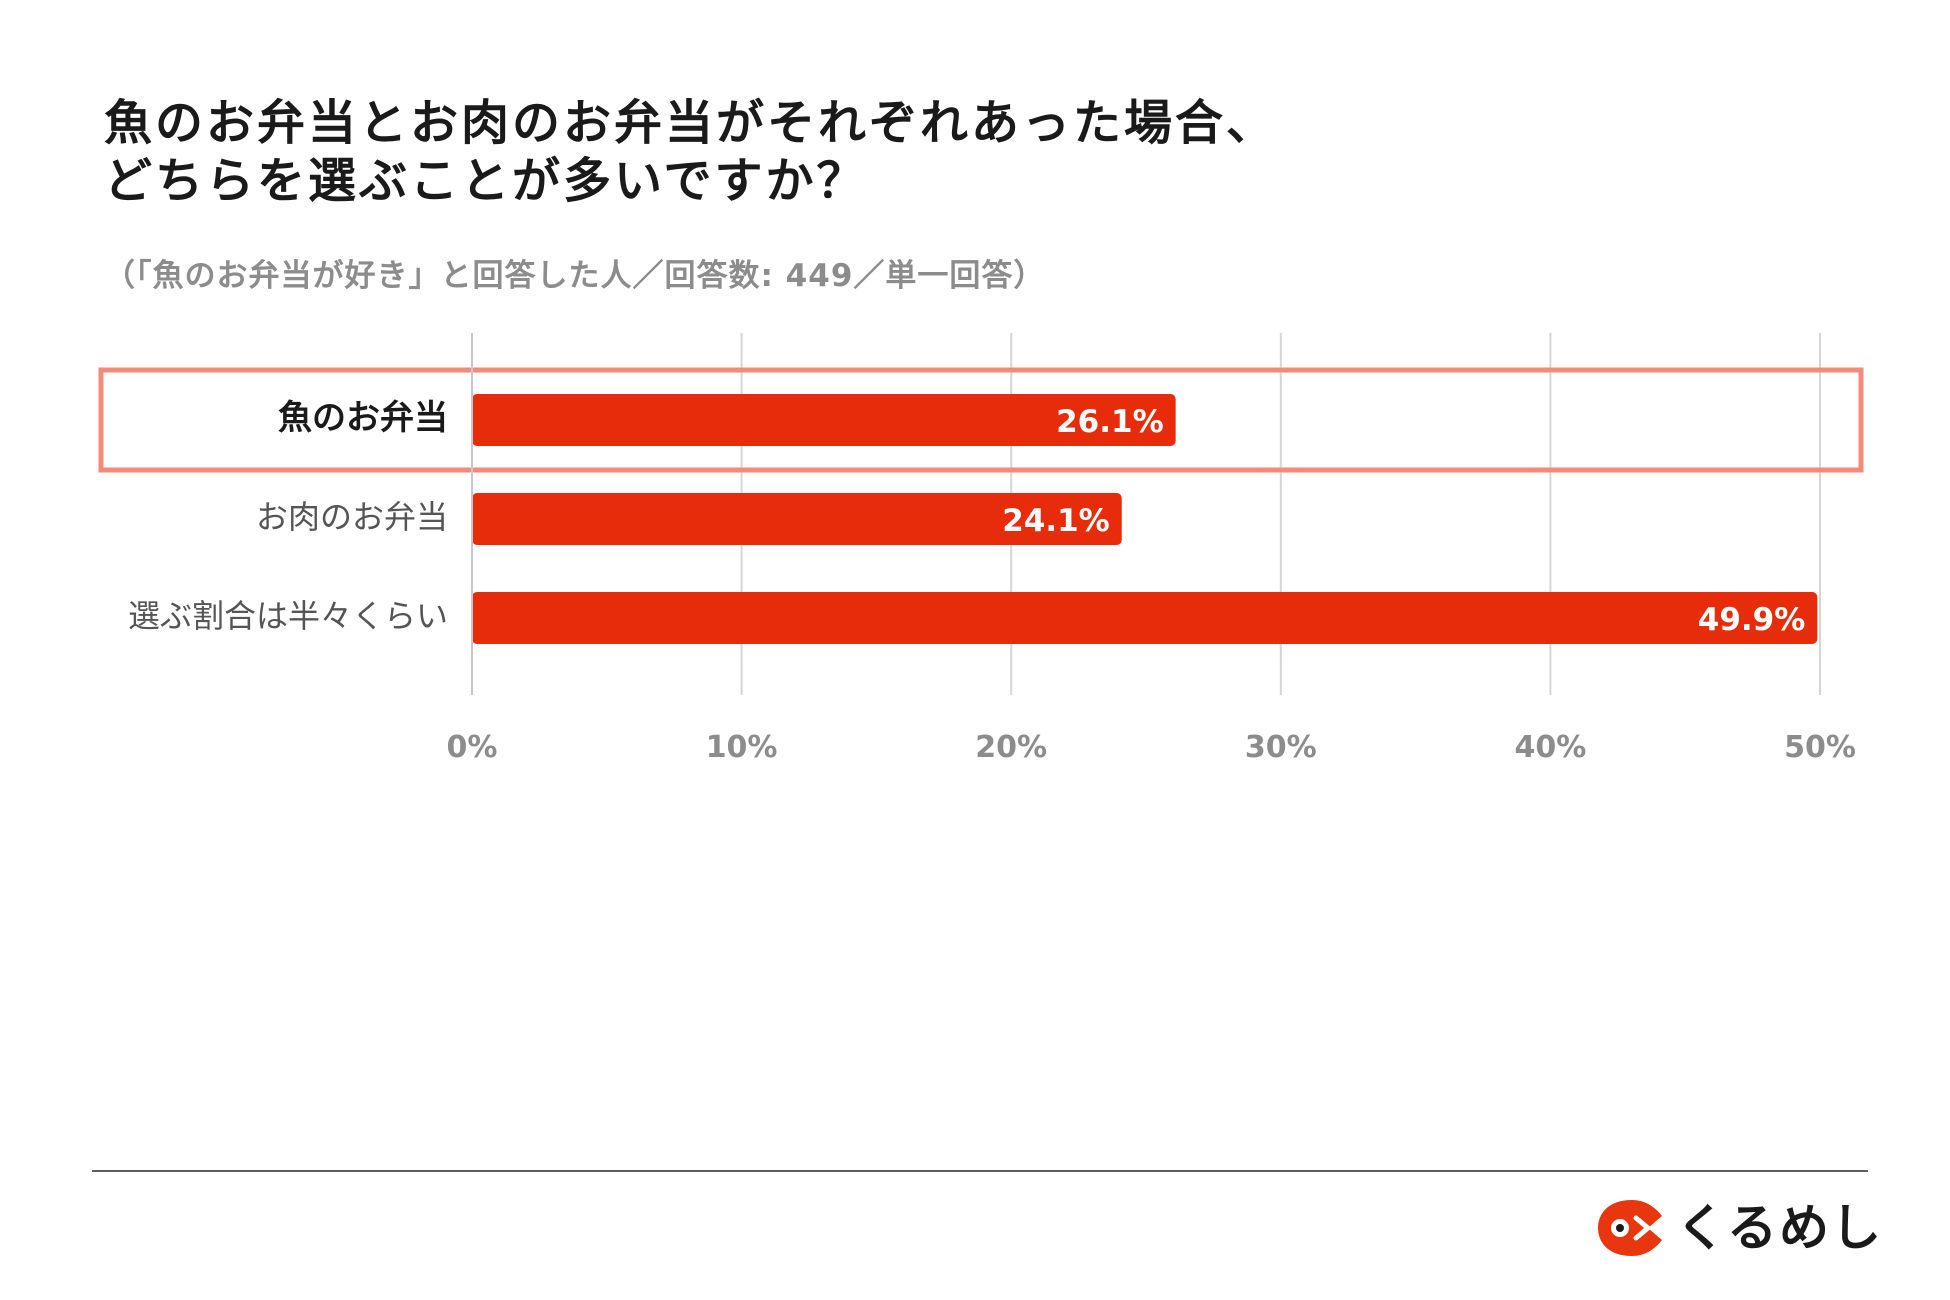  I want to click on brand-name: くるめし, so click(1779, 1228).